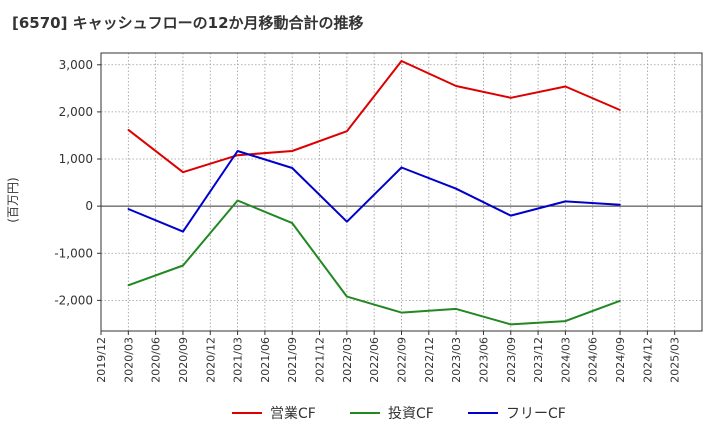  I want to click on x-tick-label: 2021/09, so click(292, 360).